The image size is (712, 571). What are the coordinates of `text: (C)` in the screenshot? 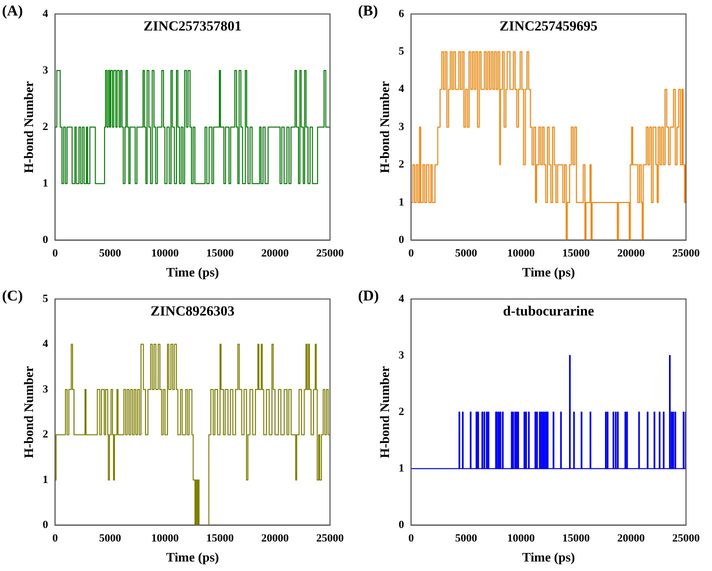 It's located at (12, 296).